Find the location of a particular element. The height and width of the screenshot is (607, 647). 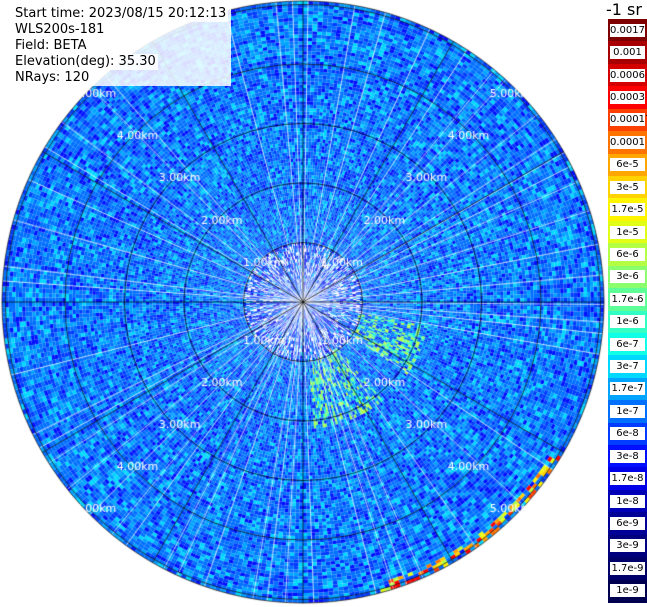

colorbar-tick-label: 1.7e-5 is located at coordinates (627, 210).